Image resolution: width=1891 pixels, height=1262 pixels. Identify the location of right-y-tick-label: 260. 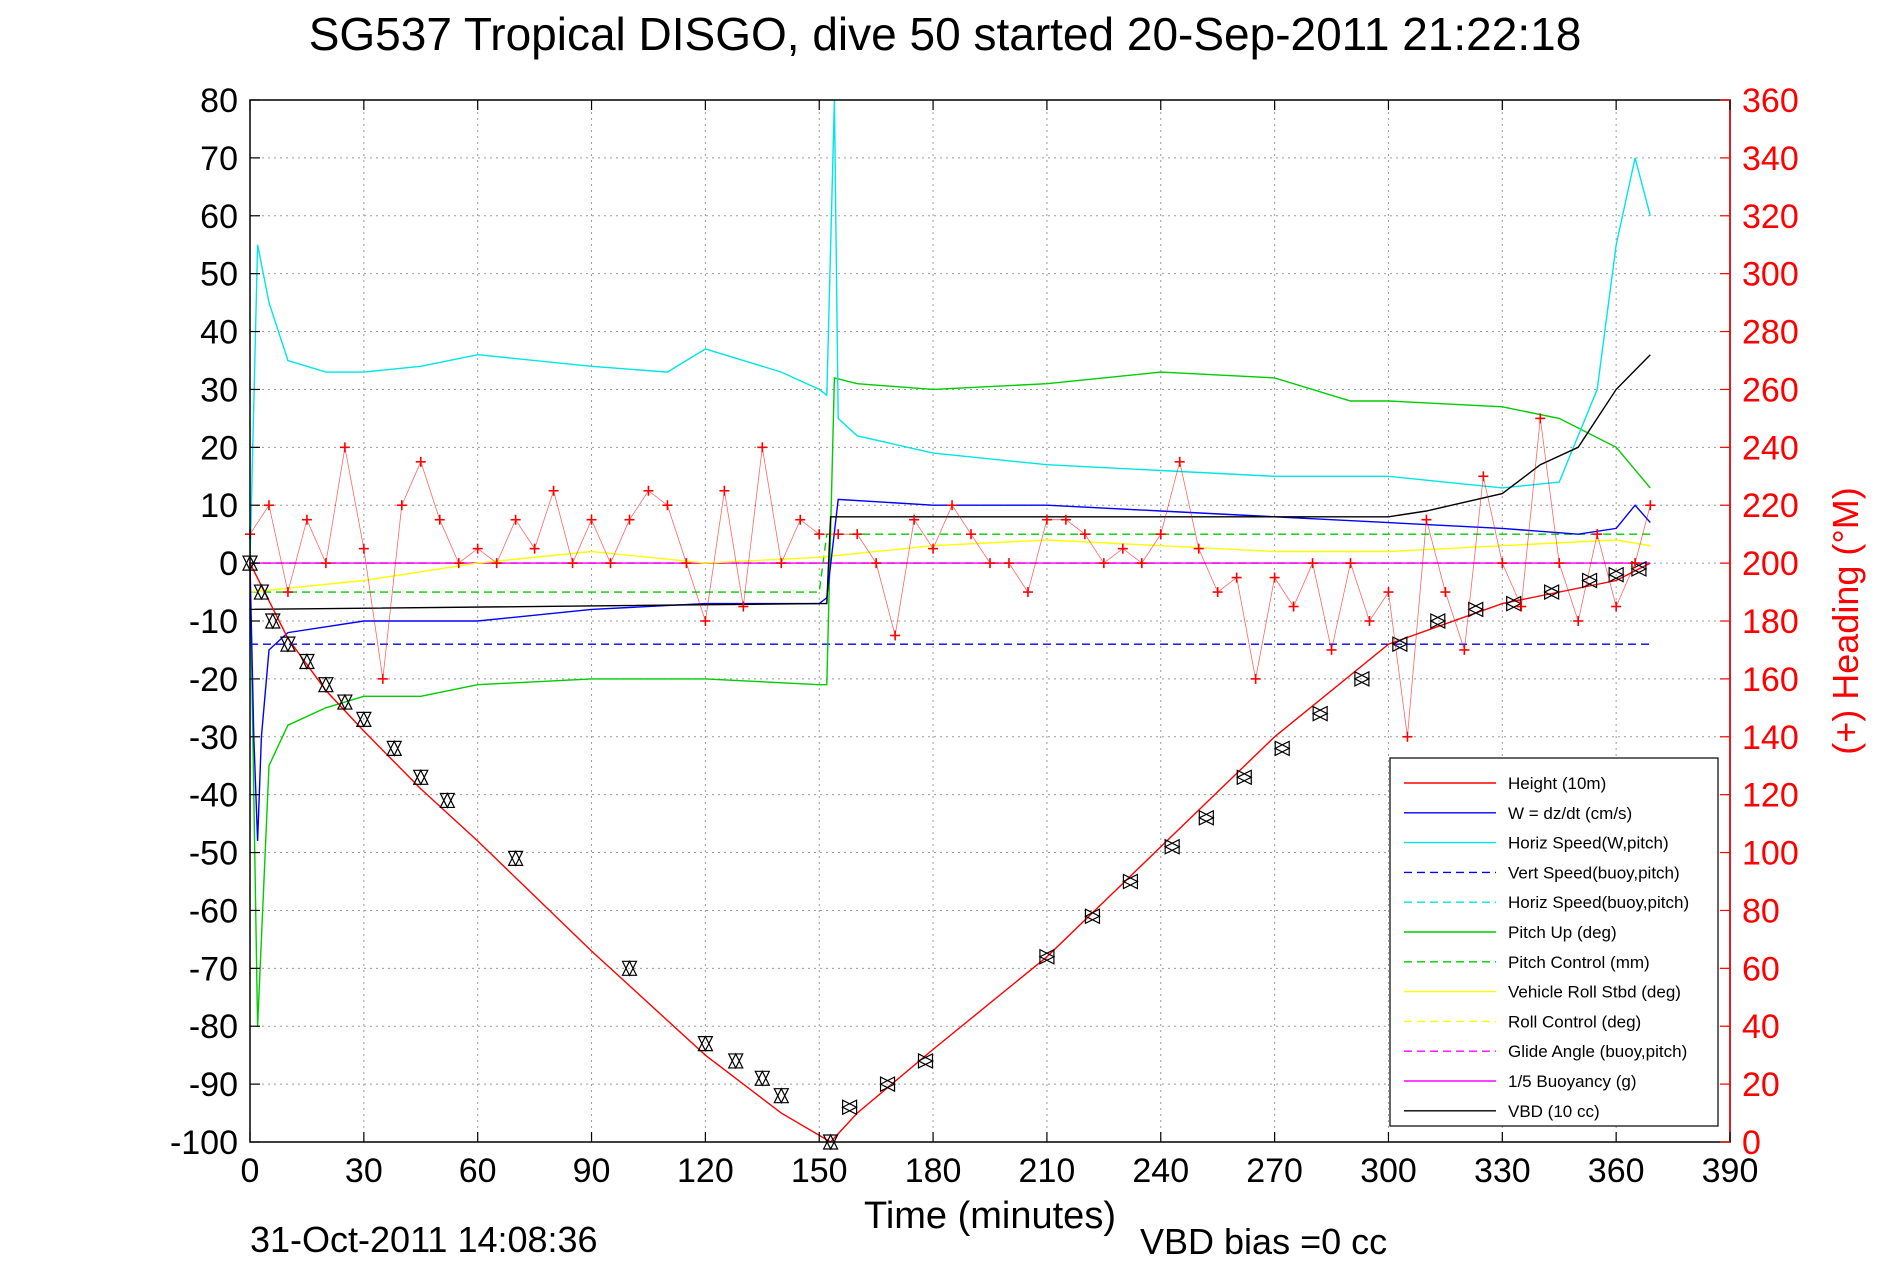
(1770, 390).